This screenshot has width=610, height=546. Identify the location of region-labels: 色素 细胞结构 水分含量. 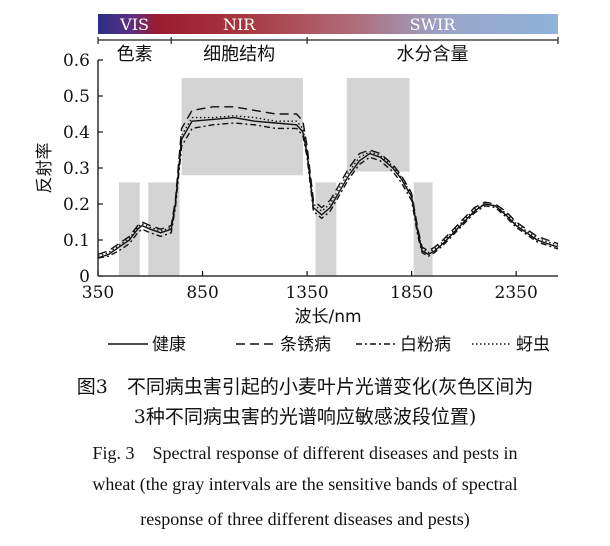
(328, 51).